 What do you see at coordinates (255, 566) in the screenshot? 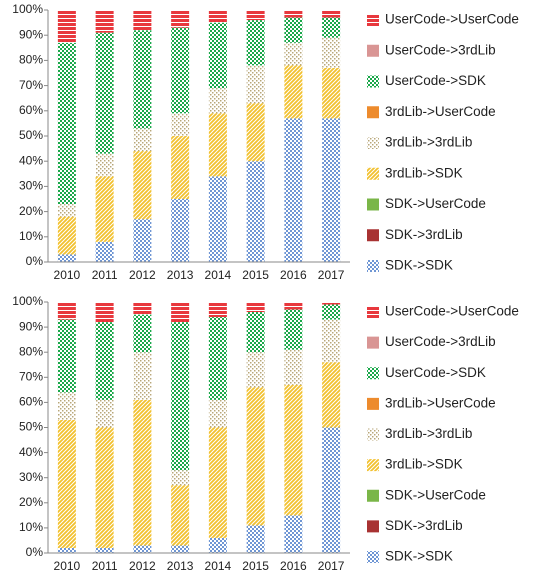
I see `x-tick-label: 2015` at bounding box center [255, 566].